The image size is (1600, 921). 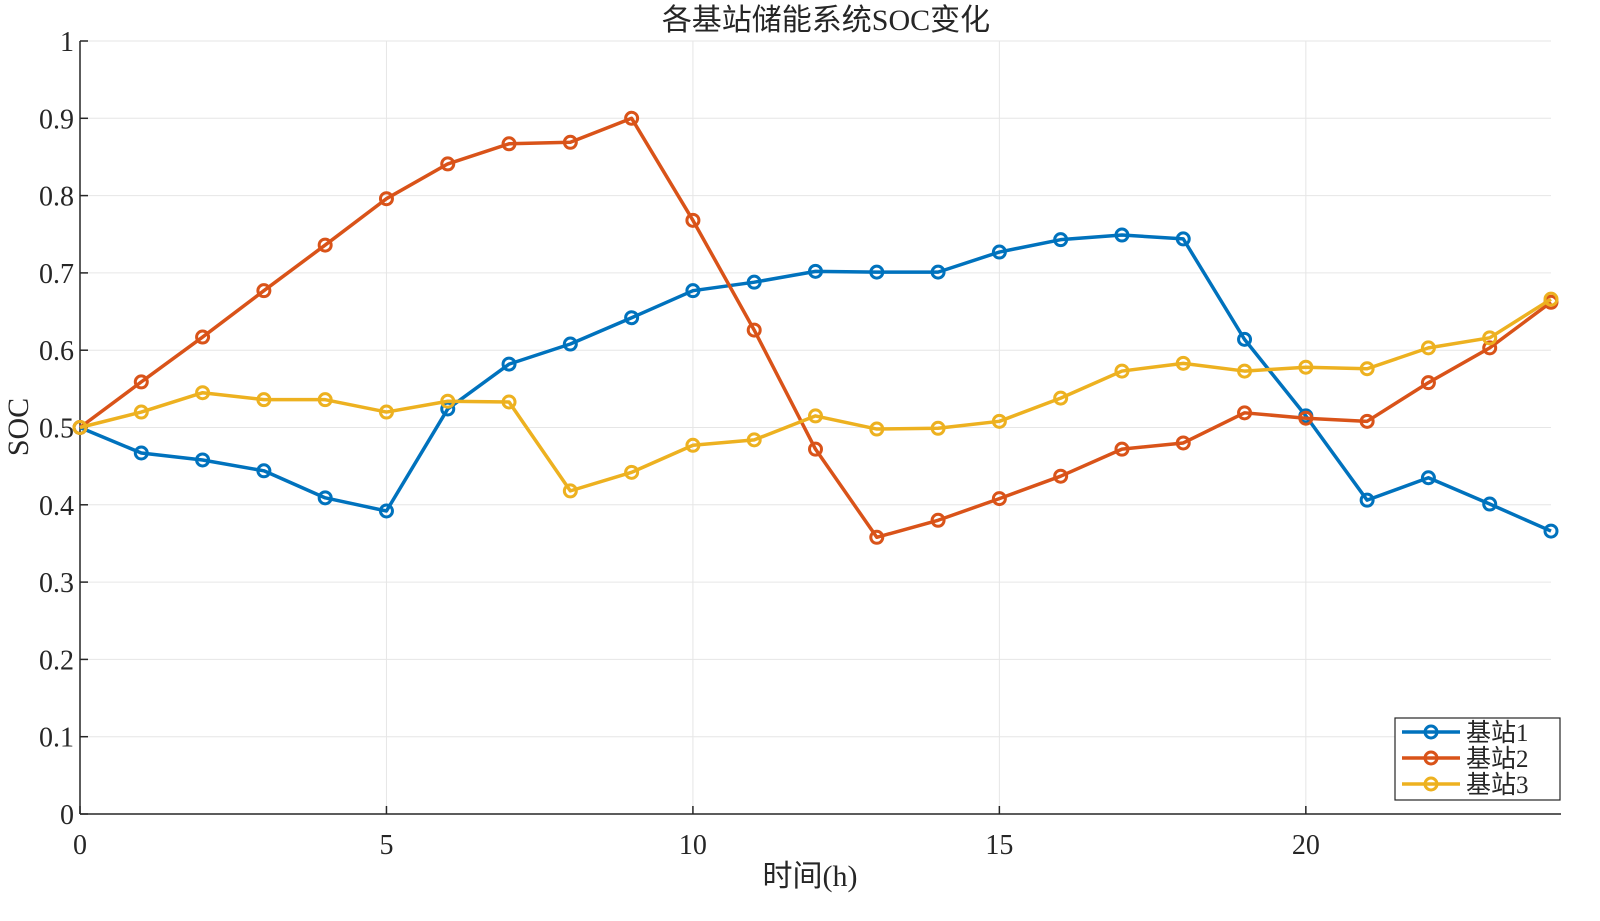 I want to click on y-tick-label: 0.8, so click(x=56, y=197).